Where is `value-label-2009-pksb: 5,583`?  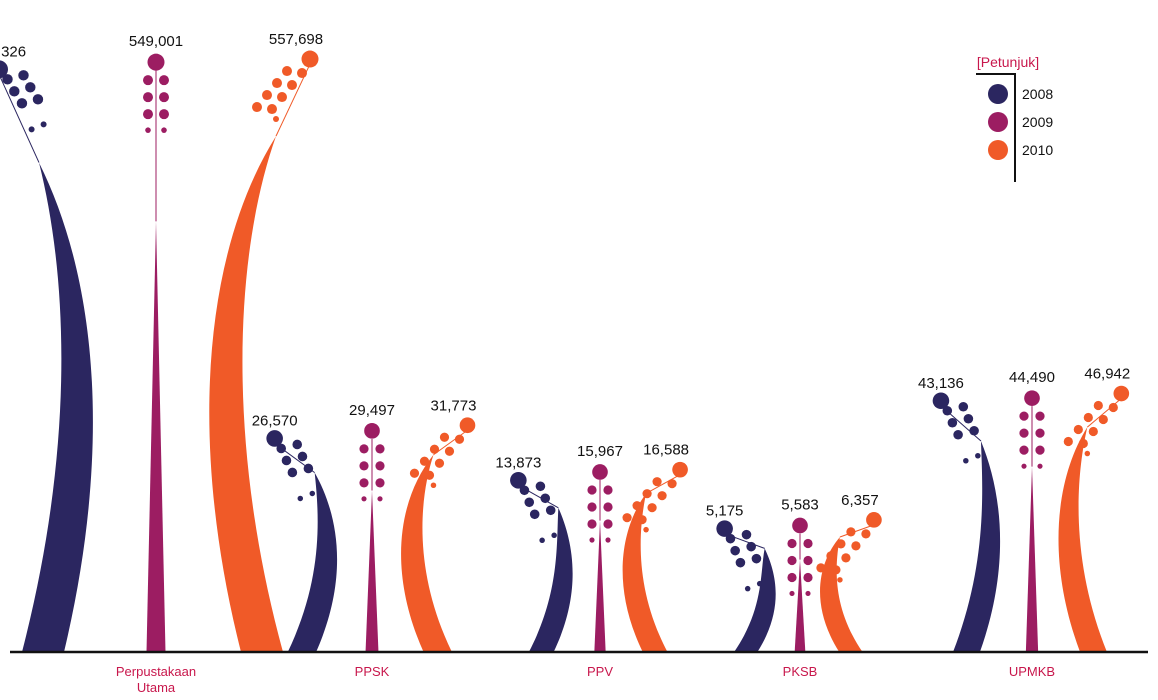
value-label-2009-pksb: 5,583 is located at coordinates (800, 504).